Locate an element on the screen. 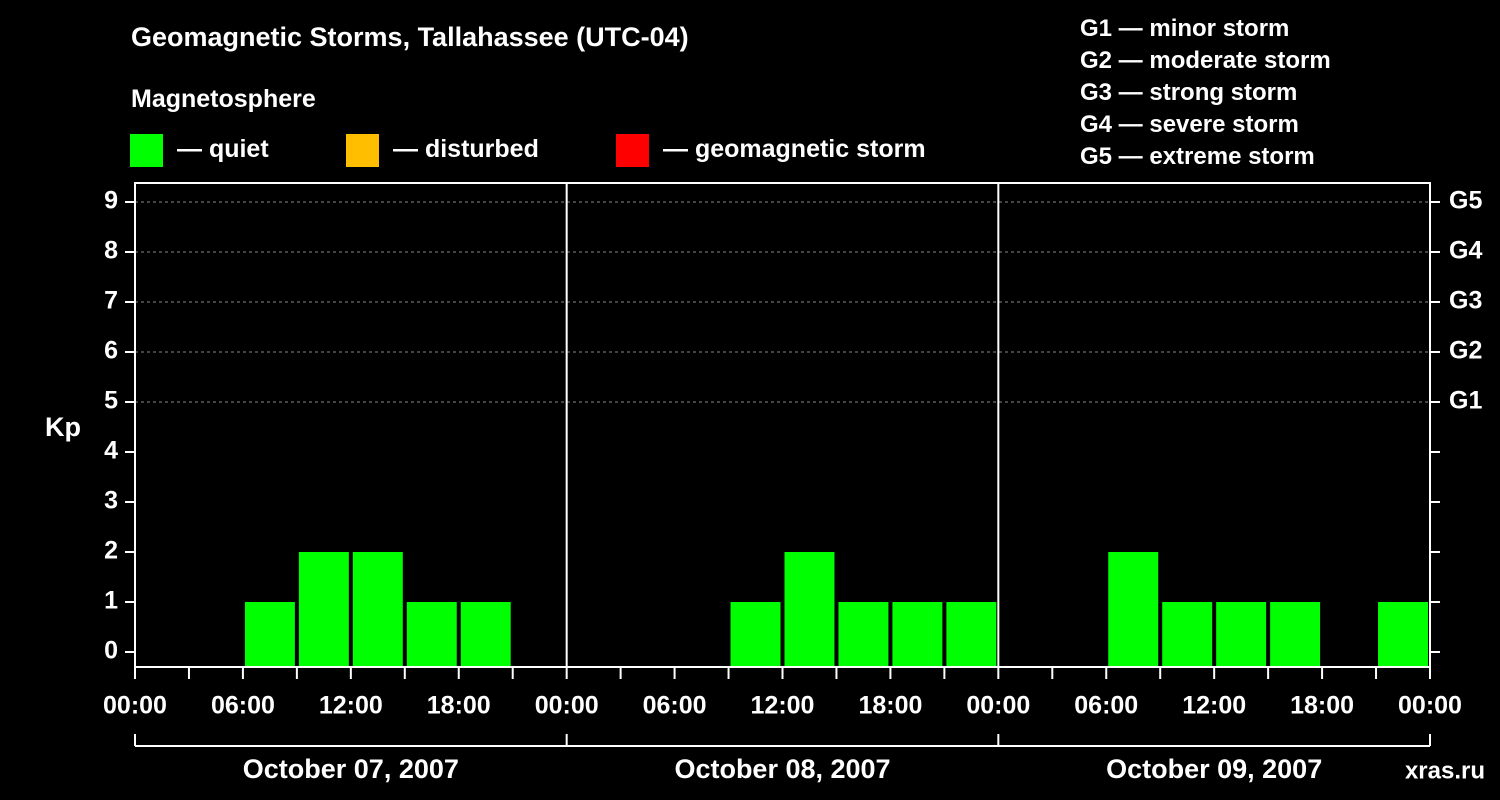  legend-label-disturbed: — disturbed is located at coordinates (466, 149).